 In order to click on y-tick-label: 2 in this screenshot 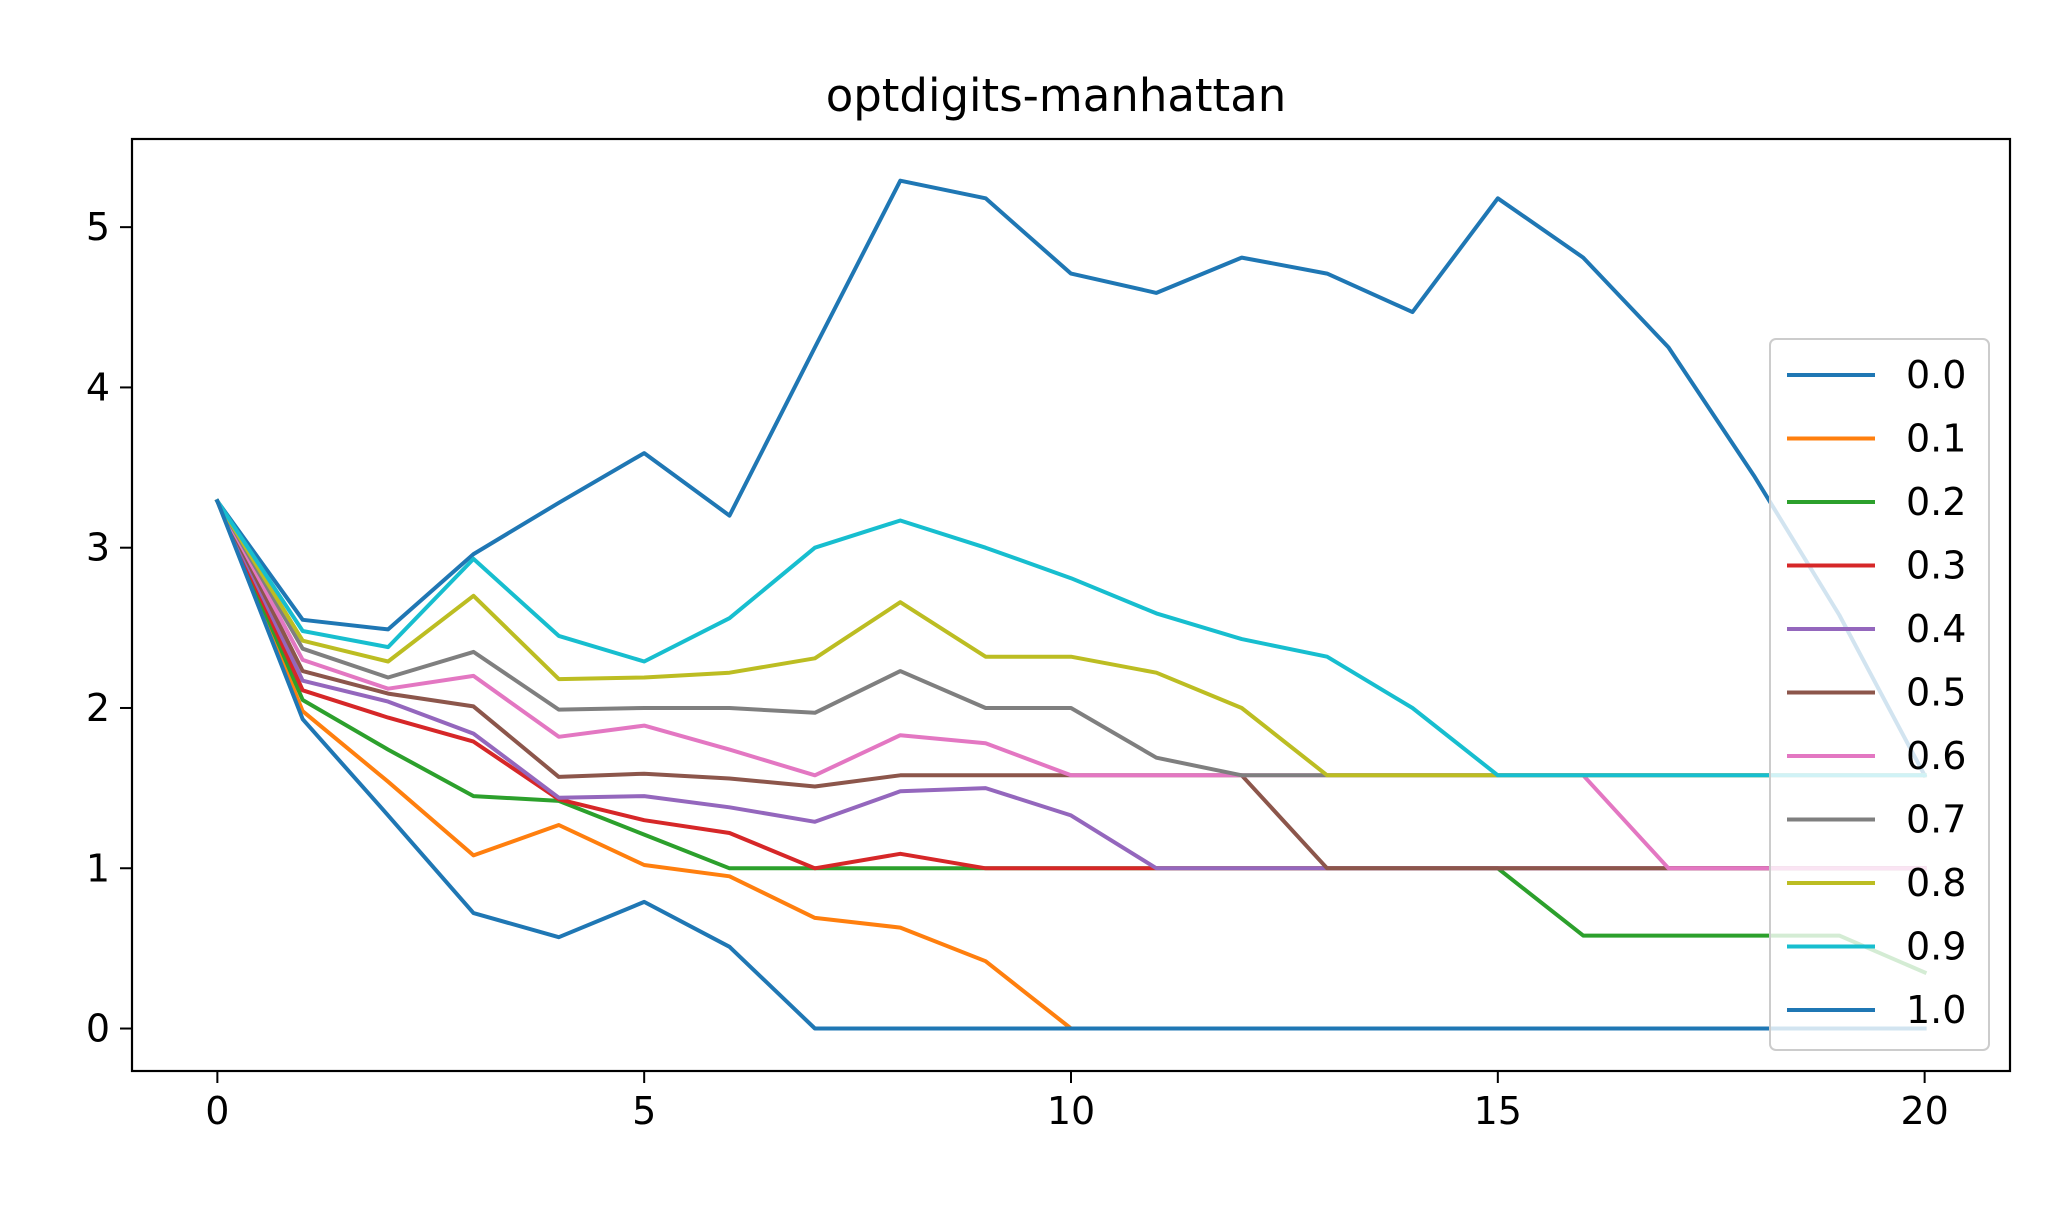, I will do `click(98, 708)`.